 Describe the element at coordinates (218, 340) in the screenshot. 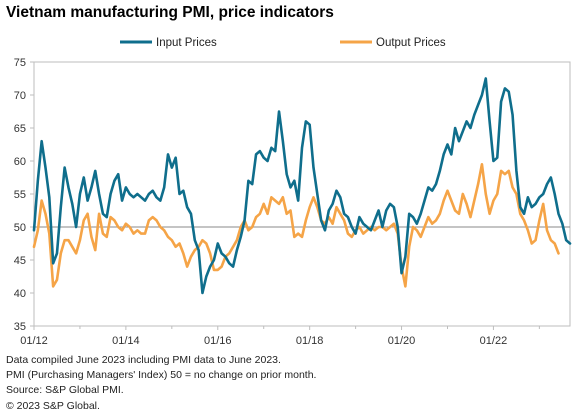

I see `x-tick-label: 01/16` at that location.